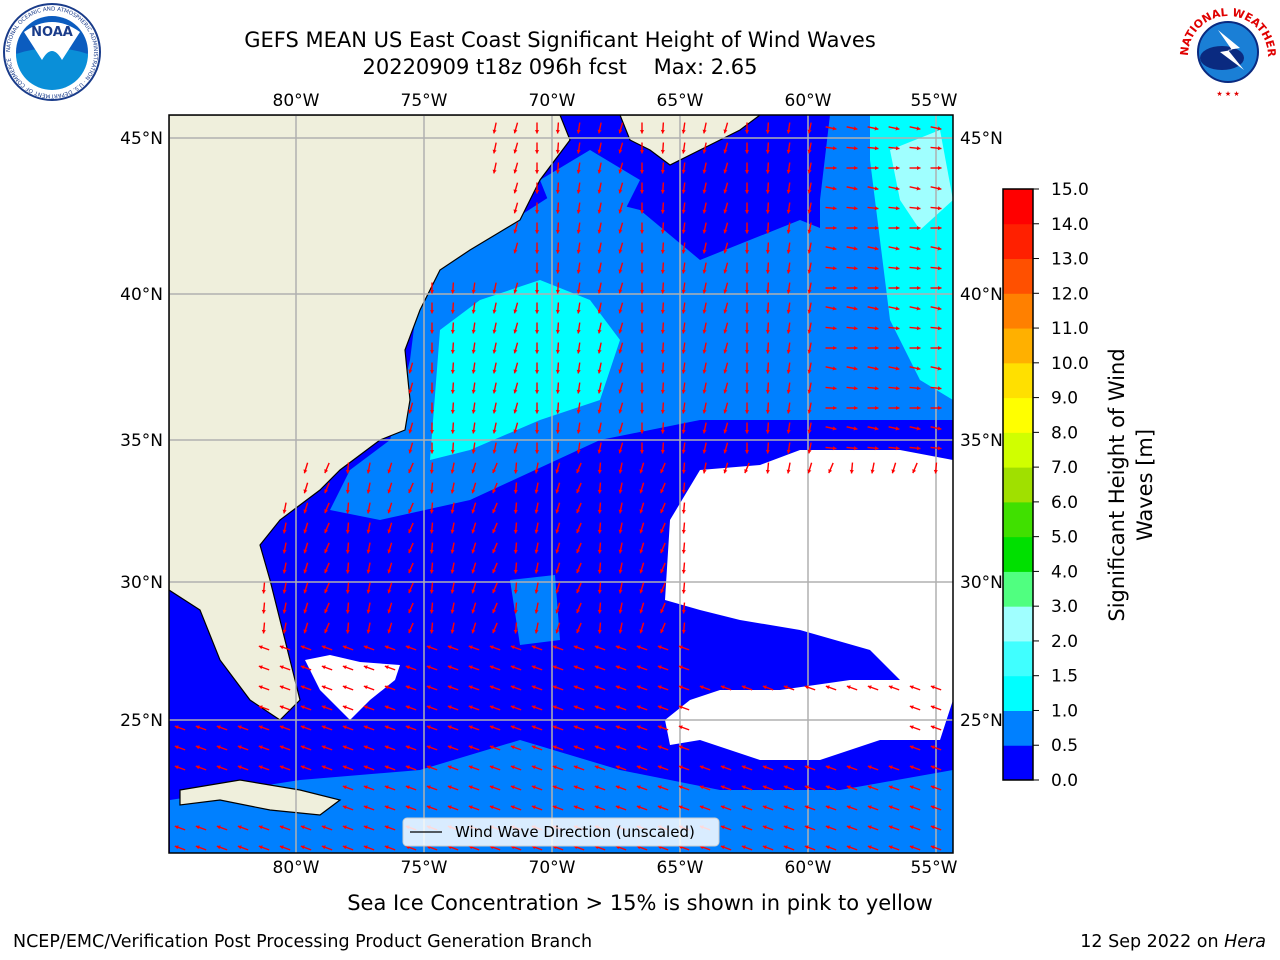  What do you see at coordinates (1227, 50) in the screenshot?
I see `nws-logo: NATIONAL WEATHER SERVICE ★ ★ ★` at bounding box center [1227, 50].